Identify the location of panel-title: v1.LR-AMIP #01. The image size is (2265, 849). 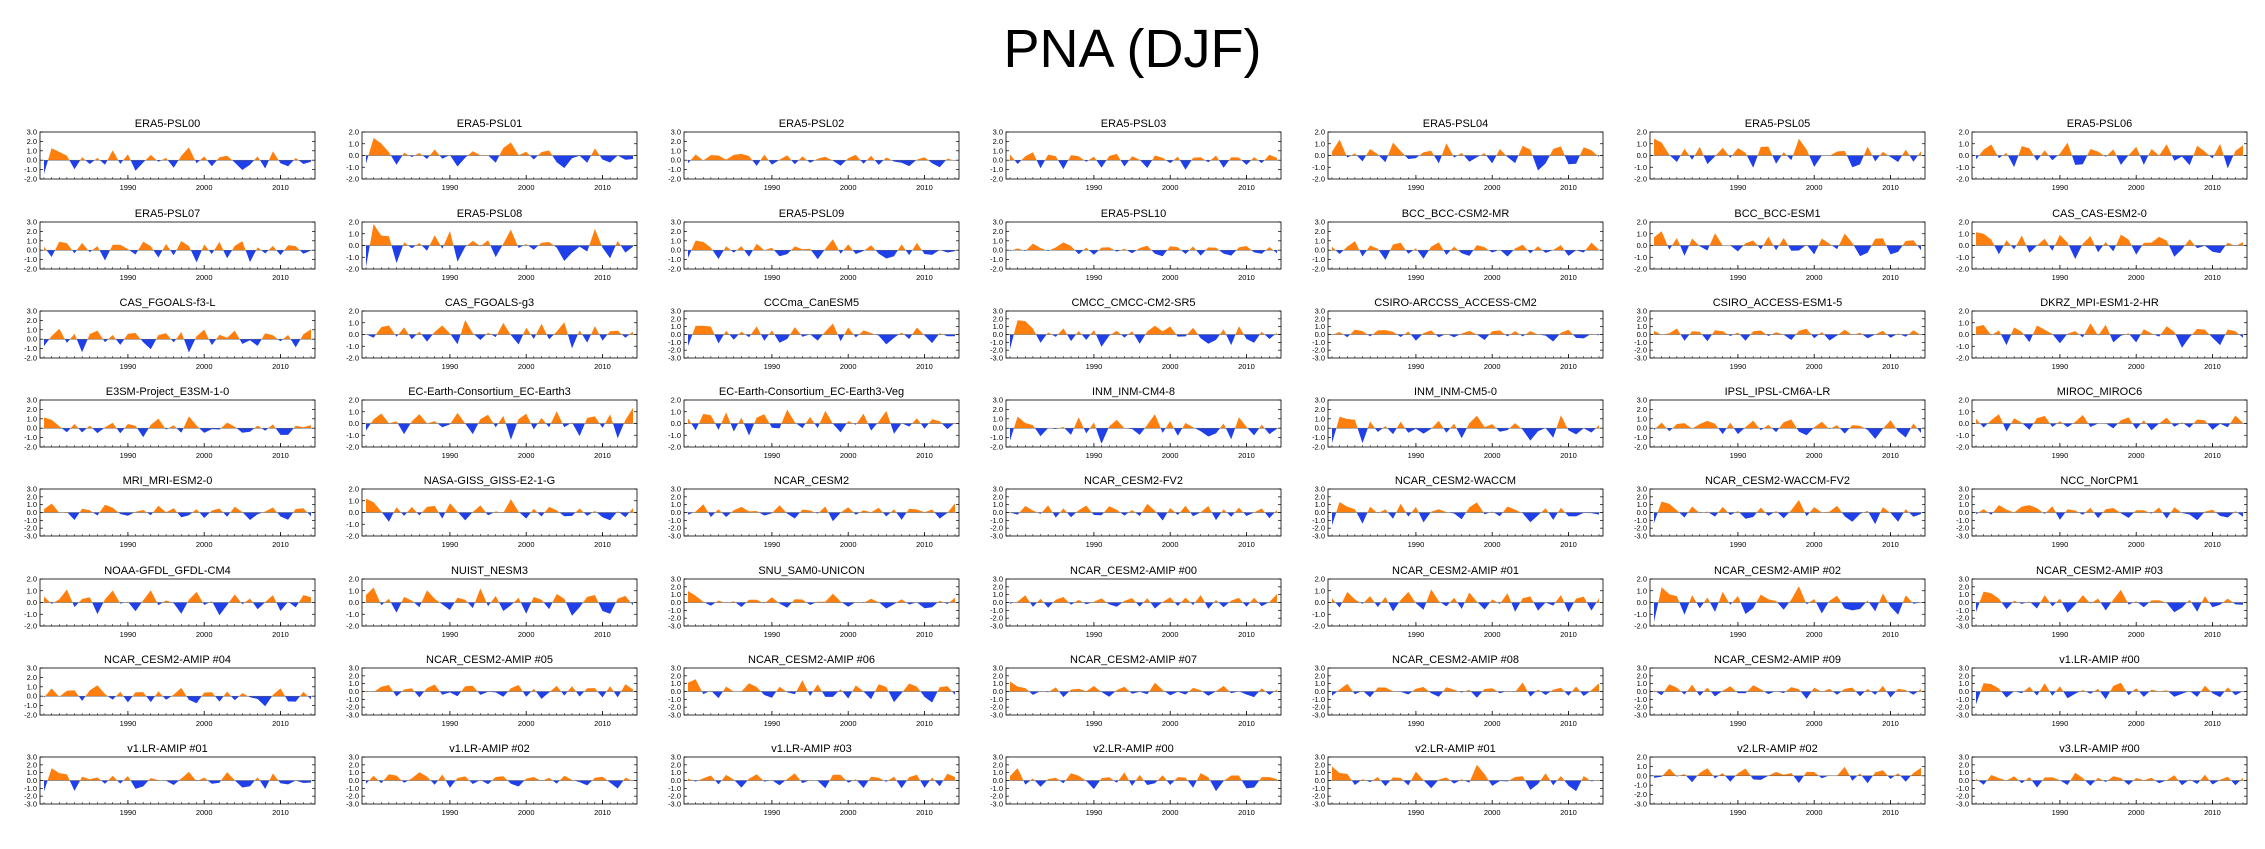
(167, 749).